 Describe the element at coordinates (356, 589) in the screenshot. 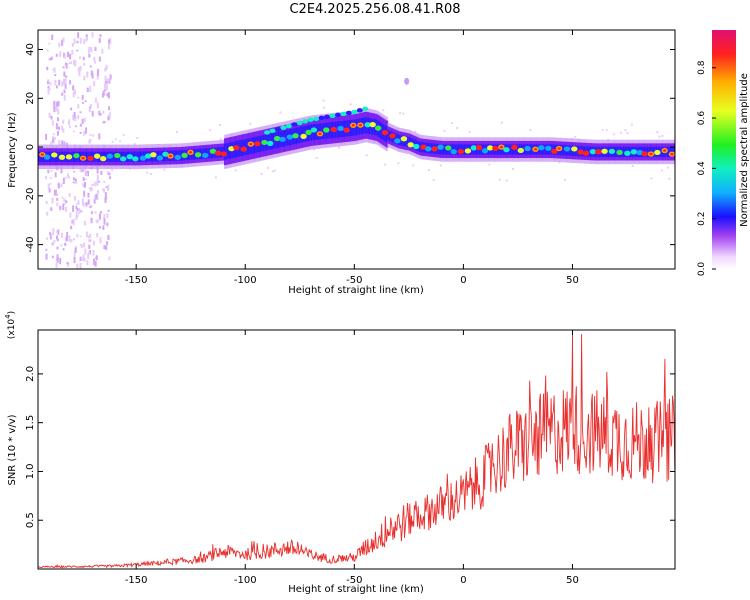

I see `snr-x-label: Height of straight line (km)` at that location.